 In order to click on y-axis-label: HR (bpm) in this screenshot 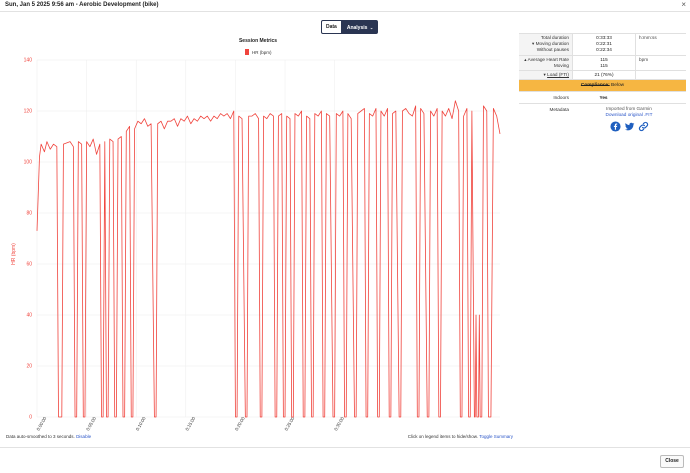, I will do `click(14, 254)`.